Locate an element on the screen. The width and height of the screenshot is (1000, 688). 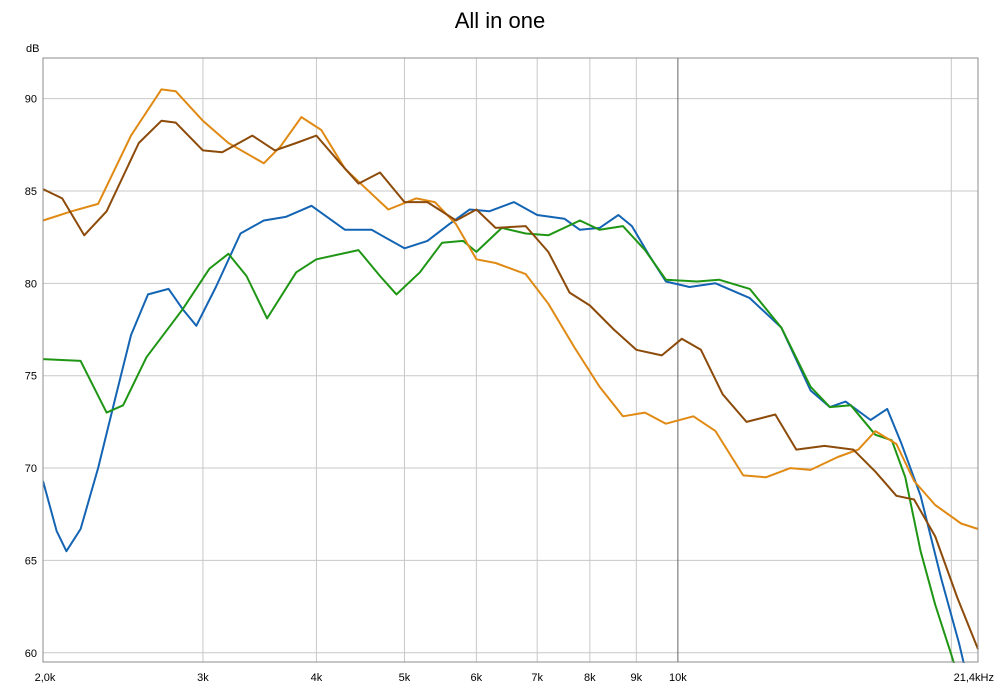
y-tick-label: 75 is located at coordinates (31, 377).